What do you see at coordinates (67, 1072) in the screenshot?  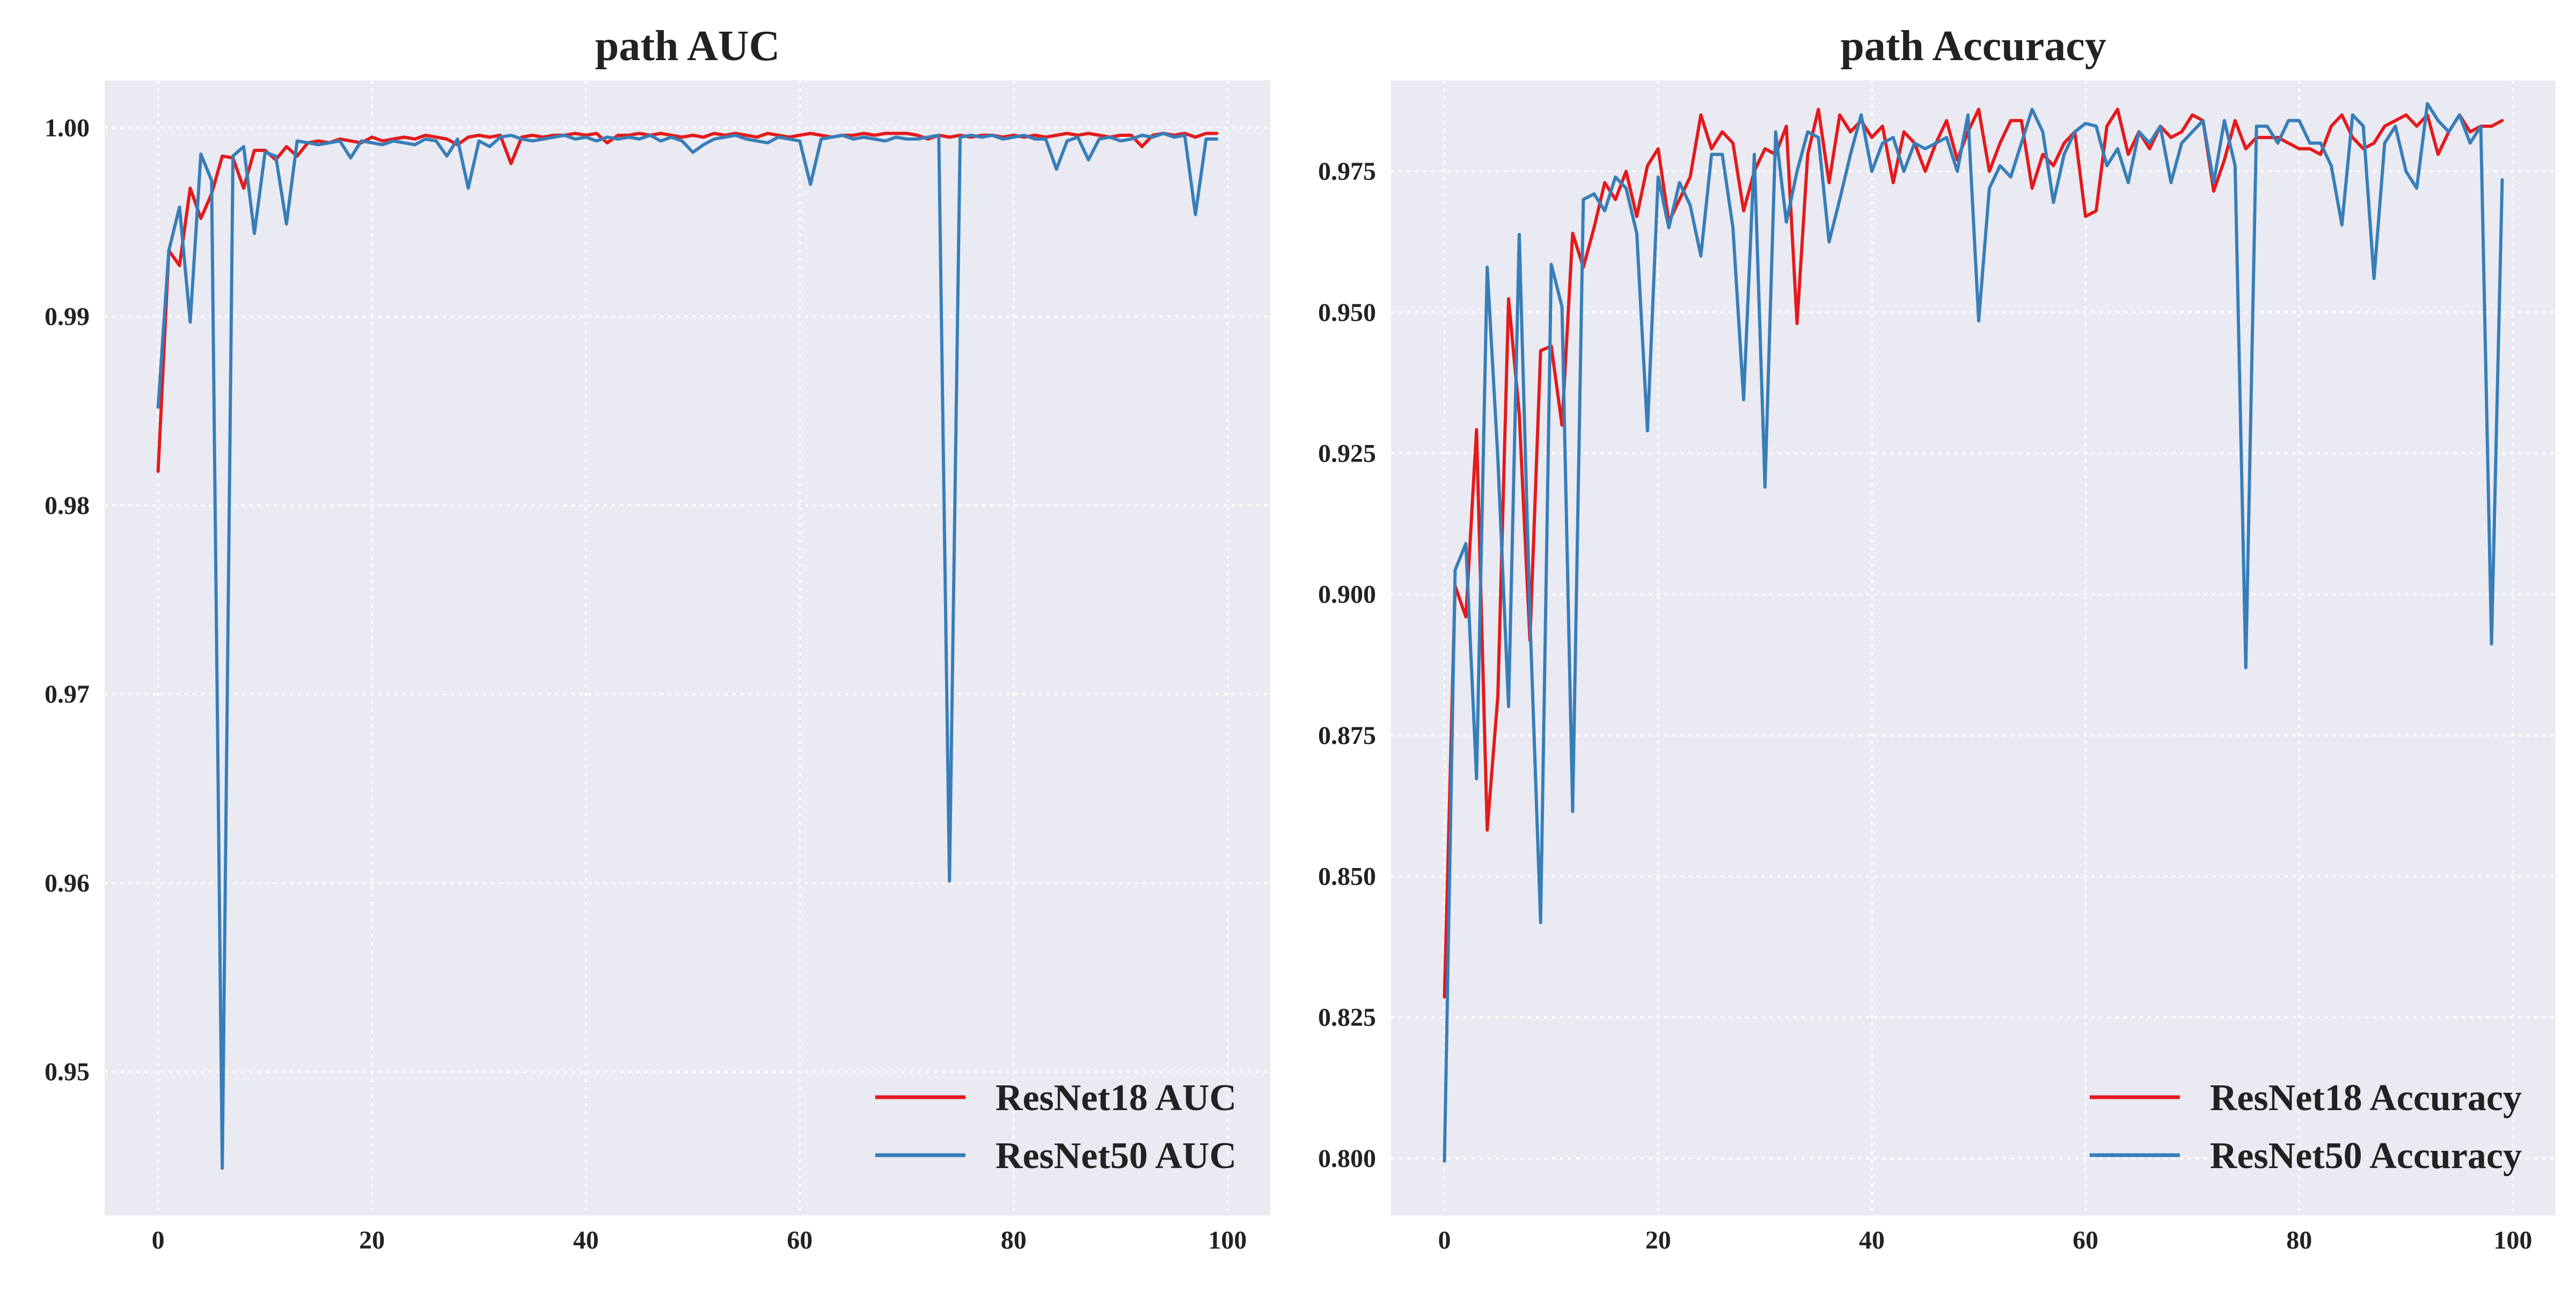 I see `y-tick-label: 0.95` at bounding box center [67, 1072].